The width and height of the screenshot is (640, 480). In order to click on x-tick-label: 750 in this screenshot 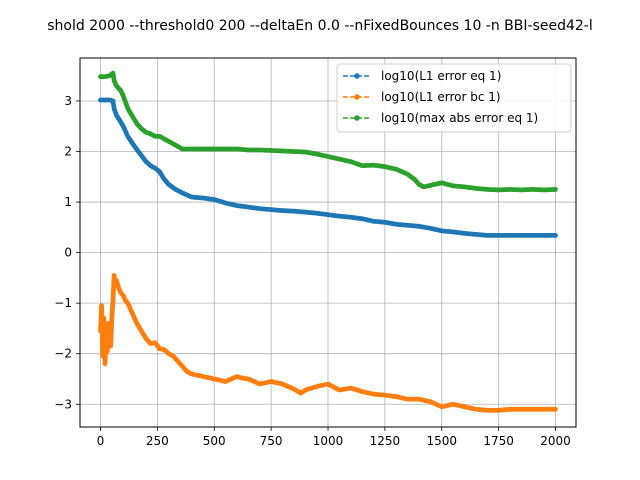, I will do `click(271, 441)`.